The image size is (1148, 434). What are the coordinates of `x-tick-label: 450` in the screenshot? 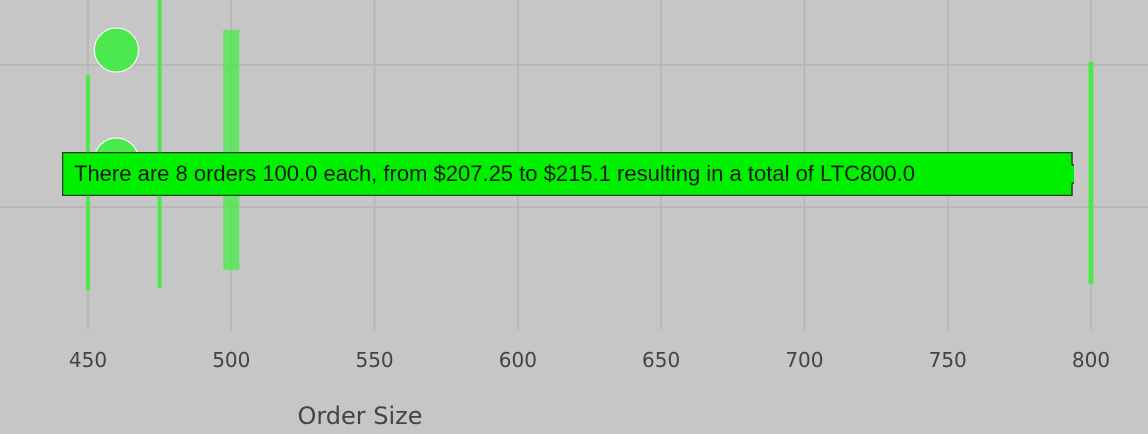 It's located at (88, 360).